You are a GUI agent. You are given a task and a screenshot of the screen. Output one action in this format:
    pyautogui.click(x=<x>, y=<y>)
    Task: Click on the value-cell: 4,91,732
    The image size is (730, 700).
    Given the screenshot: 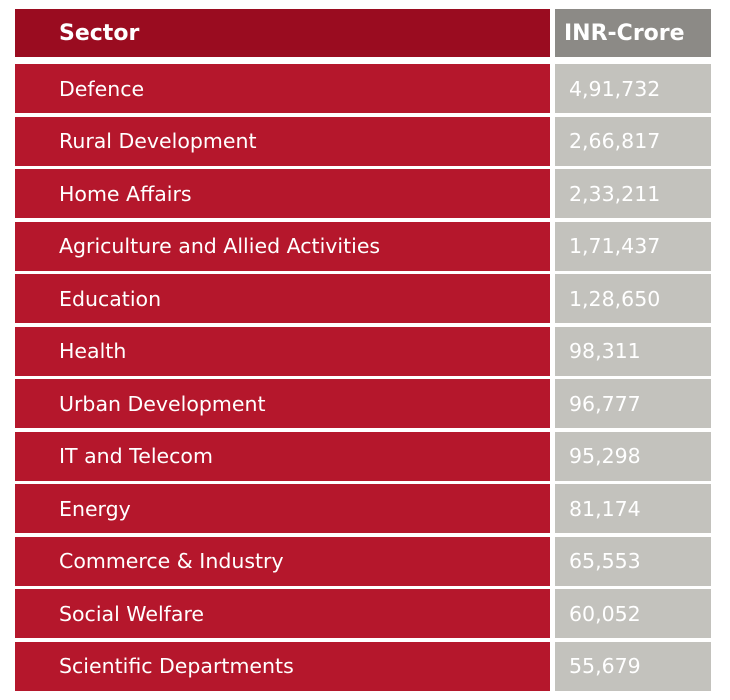 What is the action you would take?
    pyautogui.click(x=633, y=88)
    